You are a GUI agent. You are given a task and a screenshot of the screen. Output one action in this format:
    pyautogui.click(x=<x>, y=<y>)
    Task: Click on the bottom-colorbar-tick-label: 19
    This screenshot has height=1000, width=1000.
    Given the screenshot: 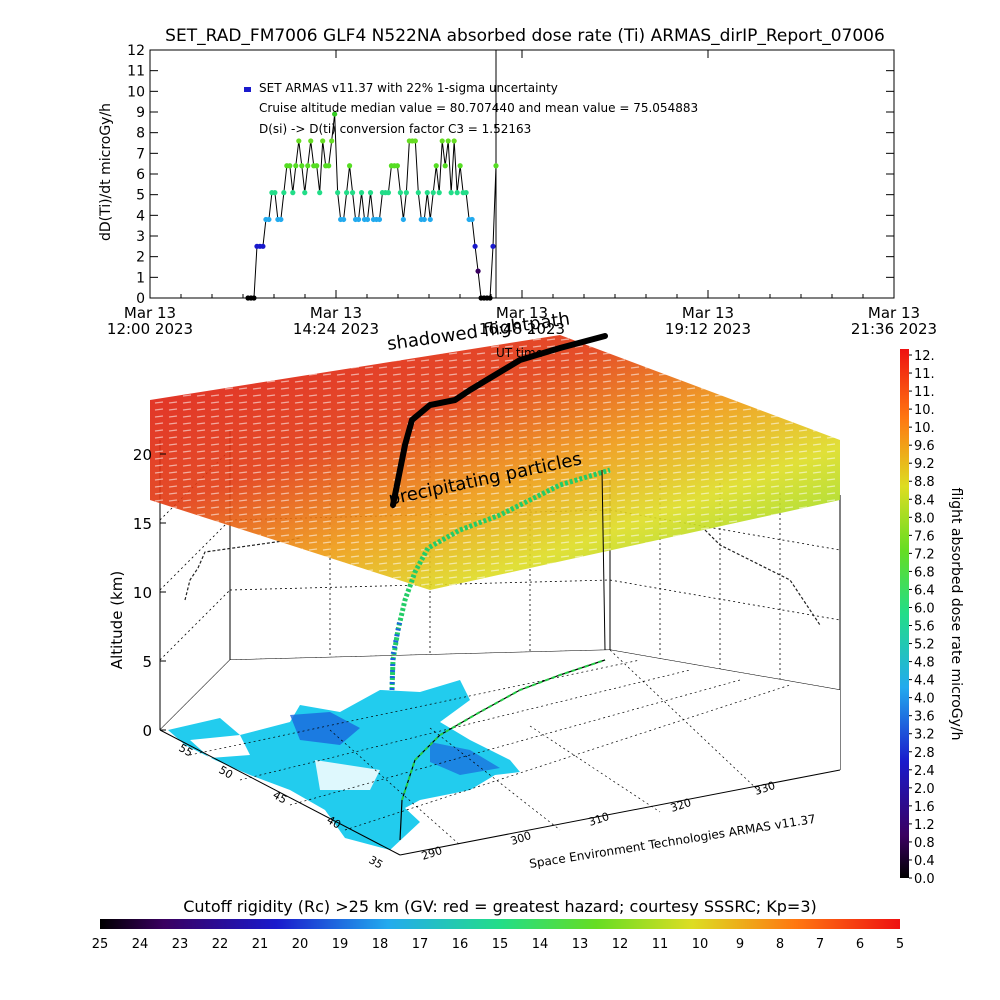 What is the action you would take?
    pyautogui.click(x=340, y=944)
    